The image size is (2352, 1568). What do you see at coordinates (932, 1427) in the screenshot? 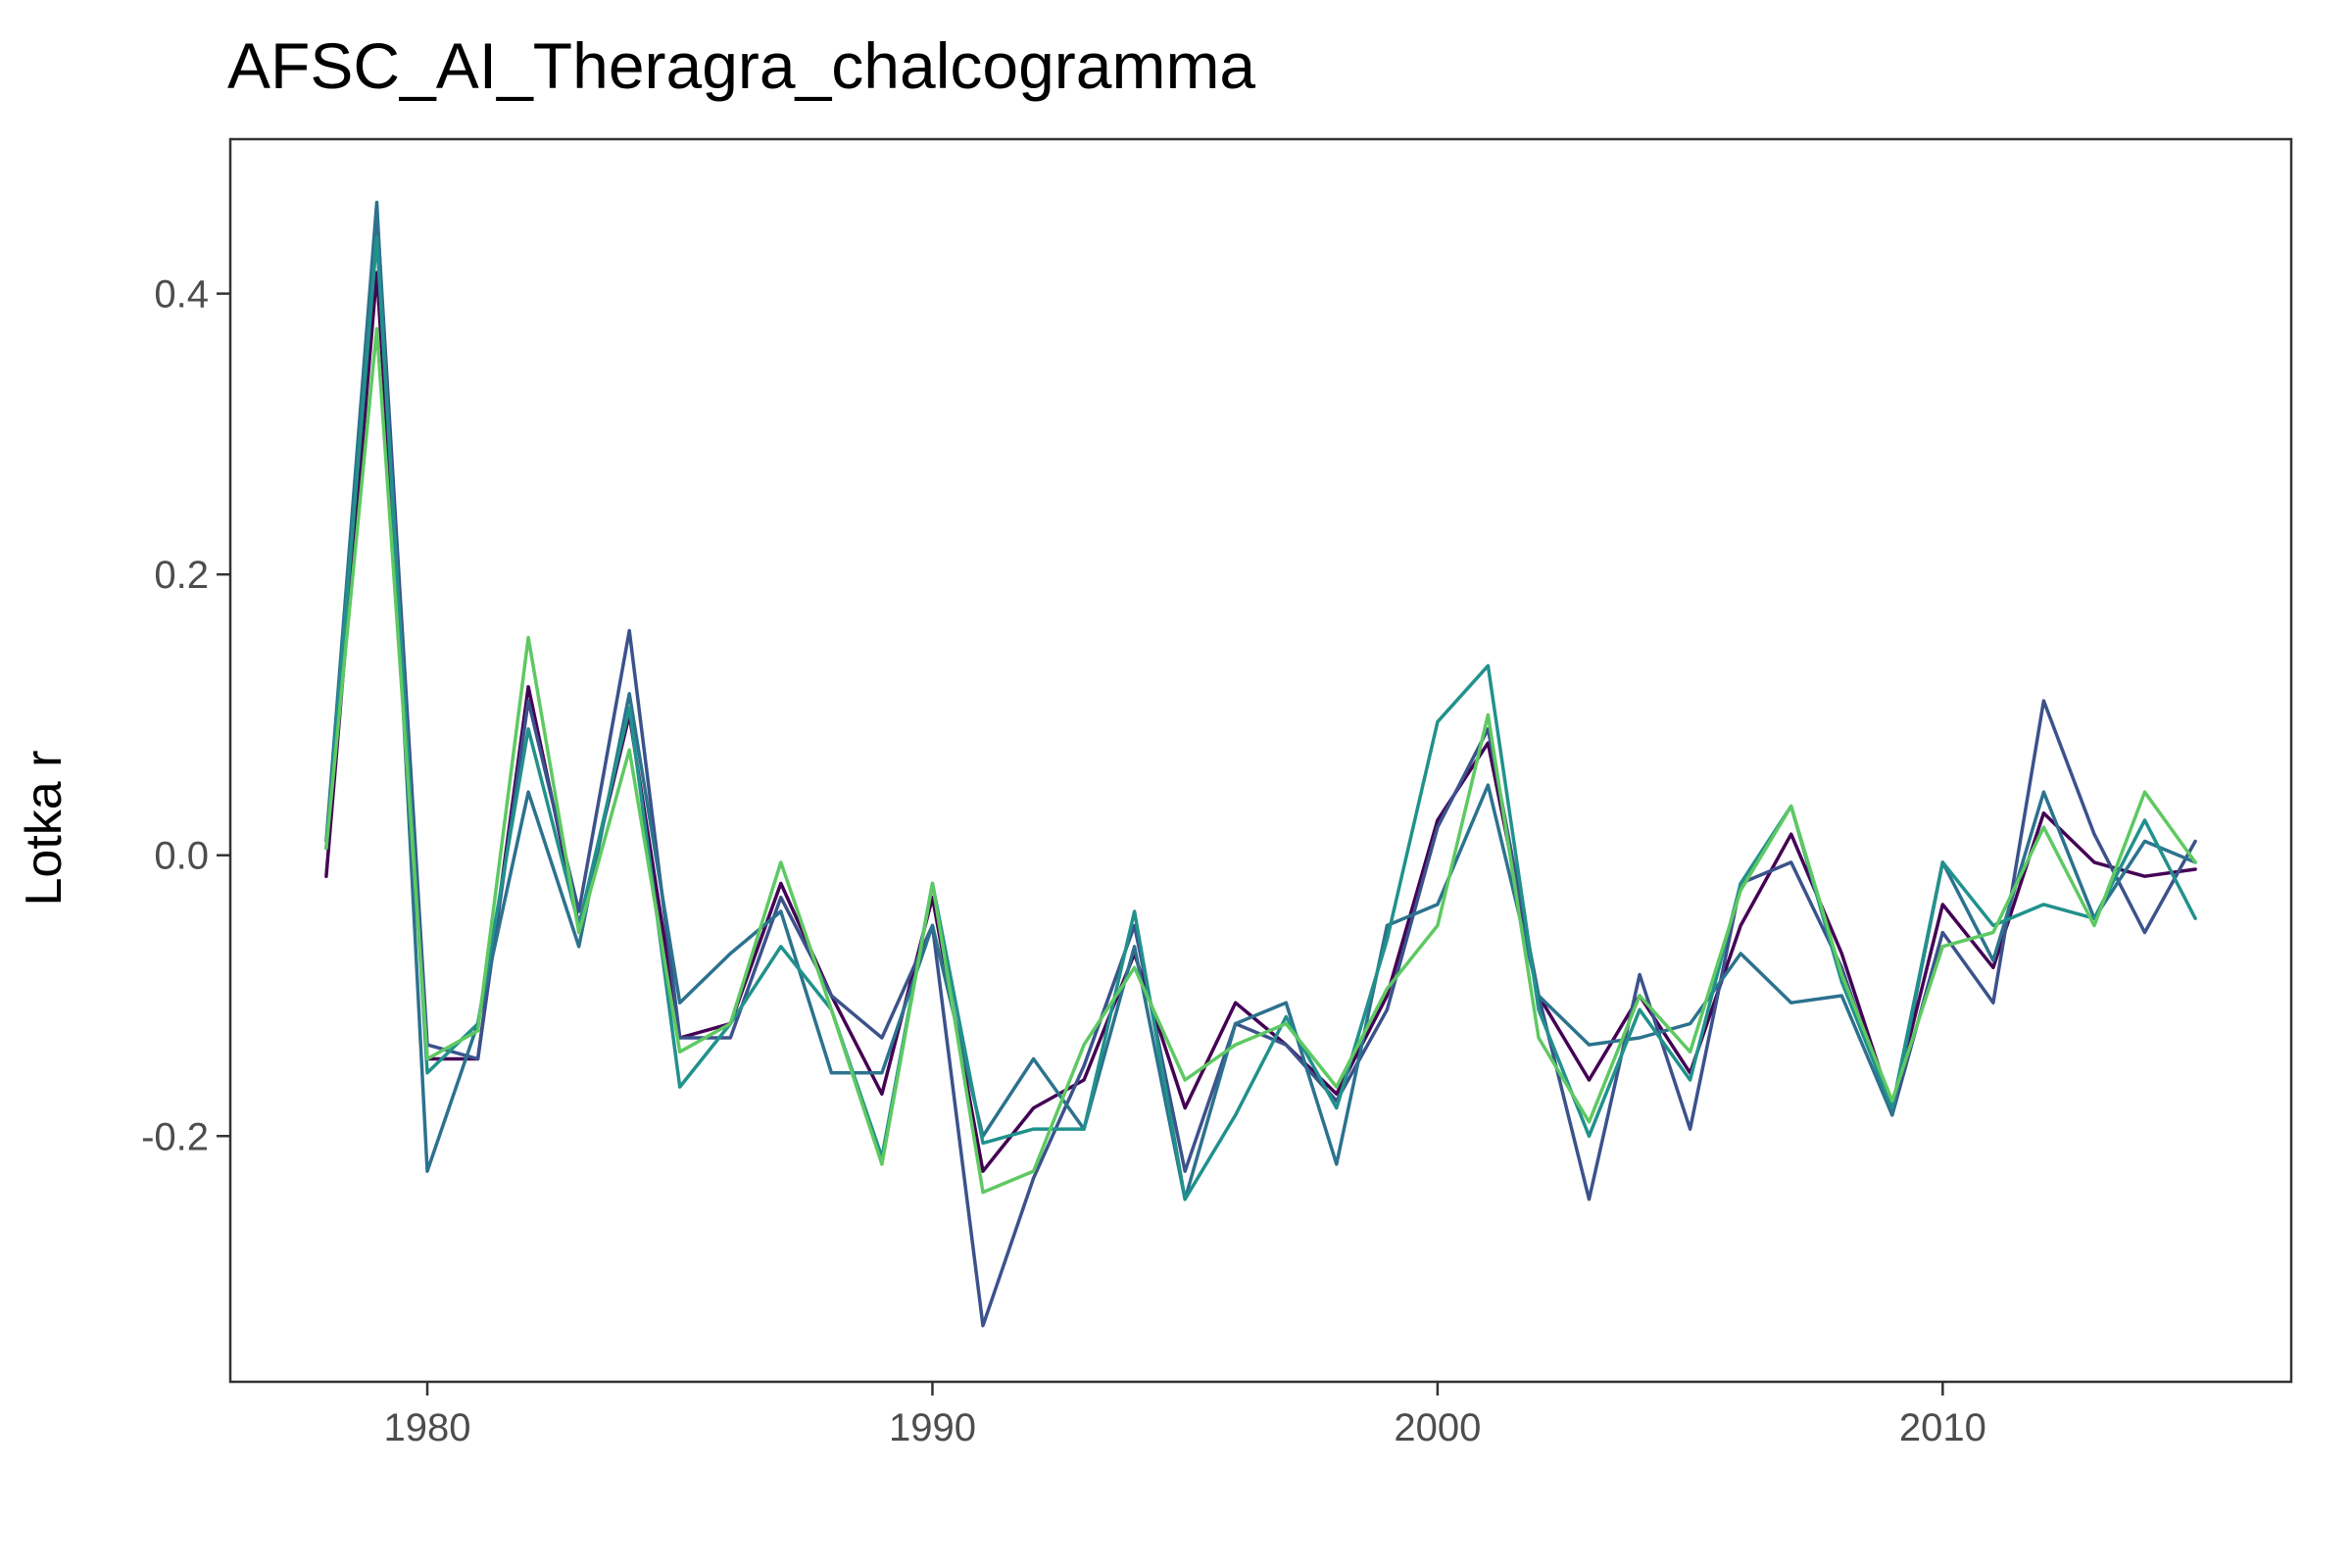
I see `x-tick-label: 1990` at bounding box center [932, 1427].